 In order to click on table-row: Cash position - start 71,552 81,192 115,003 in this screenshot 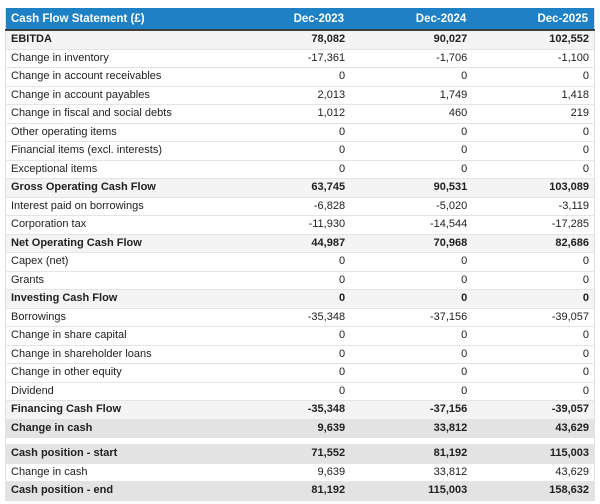, I will do `click(300, 453)`.